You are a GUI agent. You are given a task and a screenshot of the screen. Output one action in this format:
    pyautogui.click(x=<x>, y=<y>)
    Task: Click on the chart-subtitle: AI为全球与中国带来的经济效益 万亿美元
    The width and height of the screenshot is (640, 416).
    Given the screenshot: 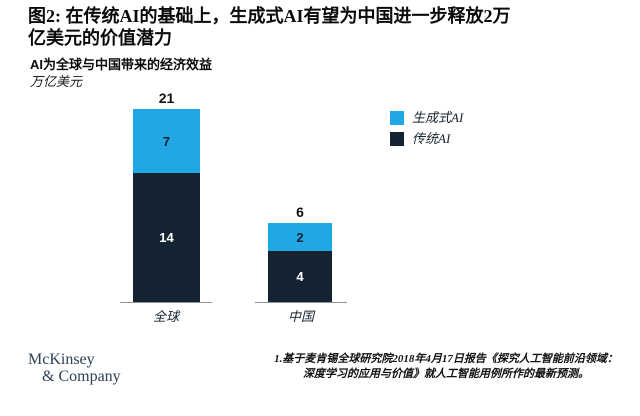 What is the action you would take?
    pyautogui.click(x=121, y=73)
    